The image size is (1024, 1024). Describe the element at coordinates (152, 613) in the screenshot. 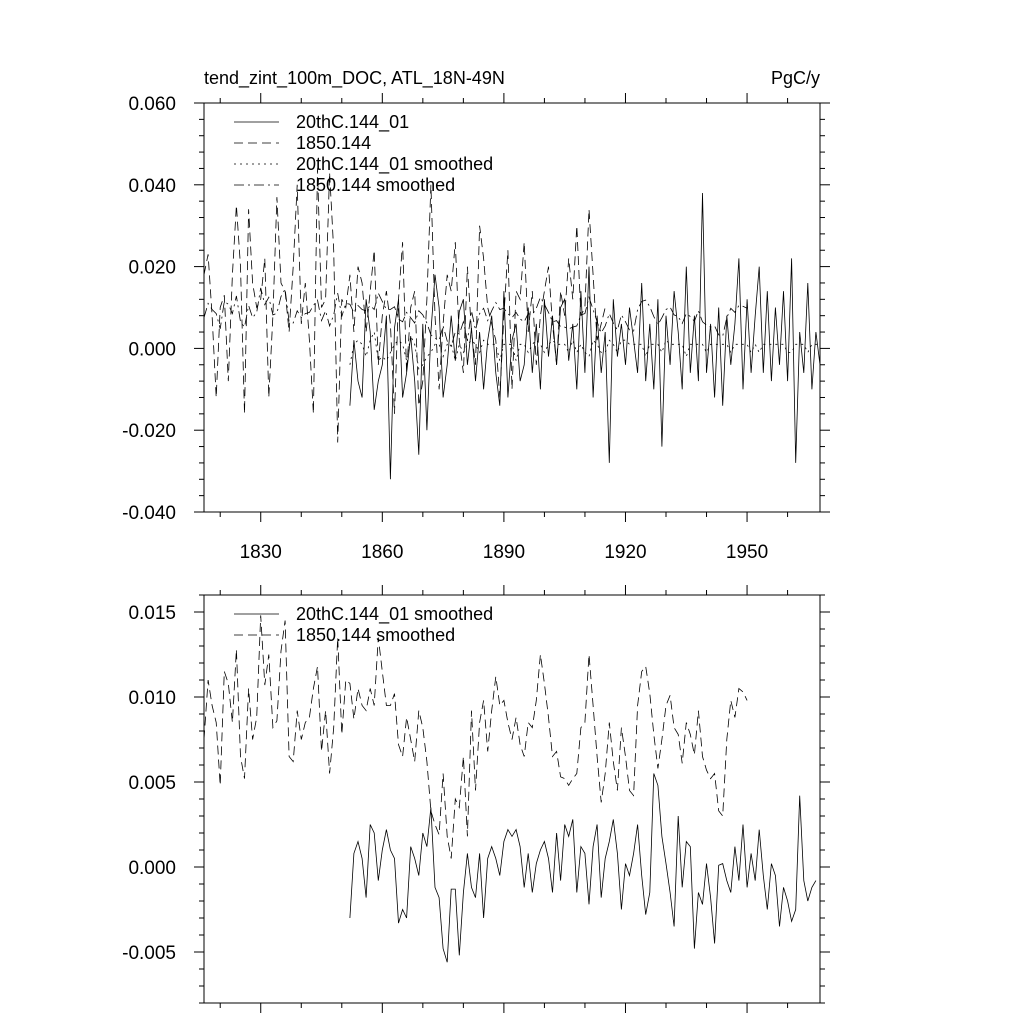

I see `y-tick-label: 0.015` at that location.